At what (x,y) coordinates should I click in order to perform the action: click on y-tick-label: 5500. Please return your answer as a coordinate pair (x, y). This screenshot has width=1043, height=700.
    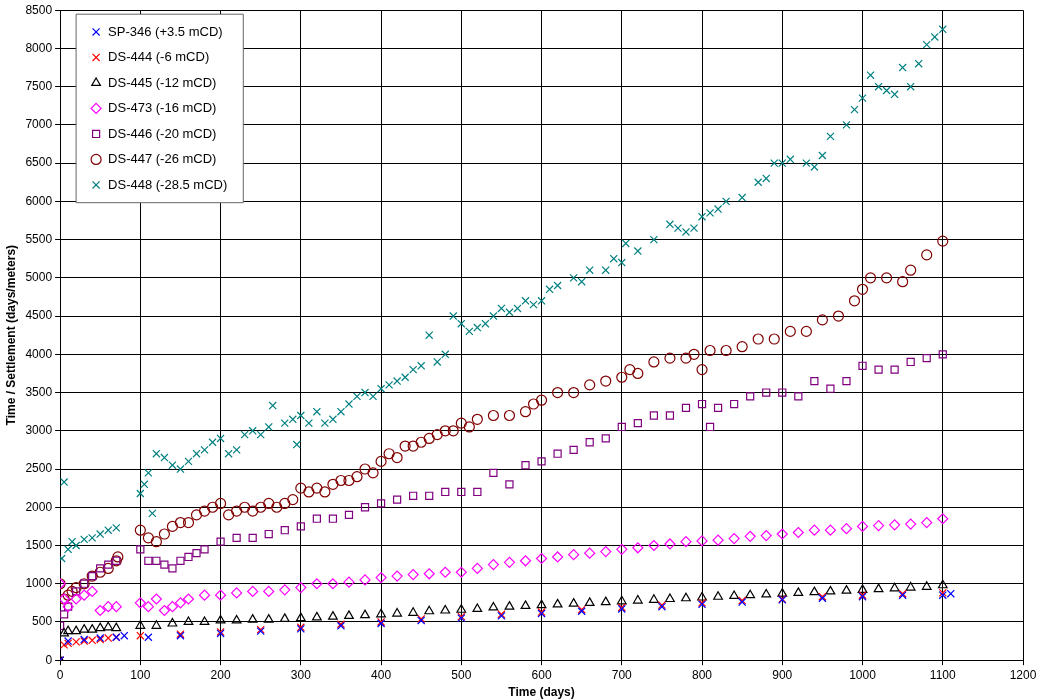
    Looking at the image, I should click on (39, 238).